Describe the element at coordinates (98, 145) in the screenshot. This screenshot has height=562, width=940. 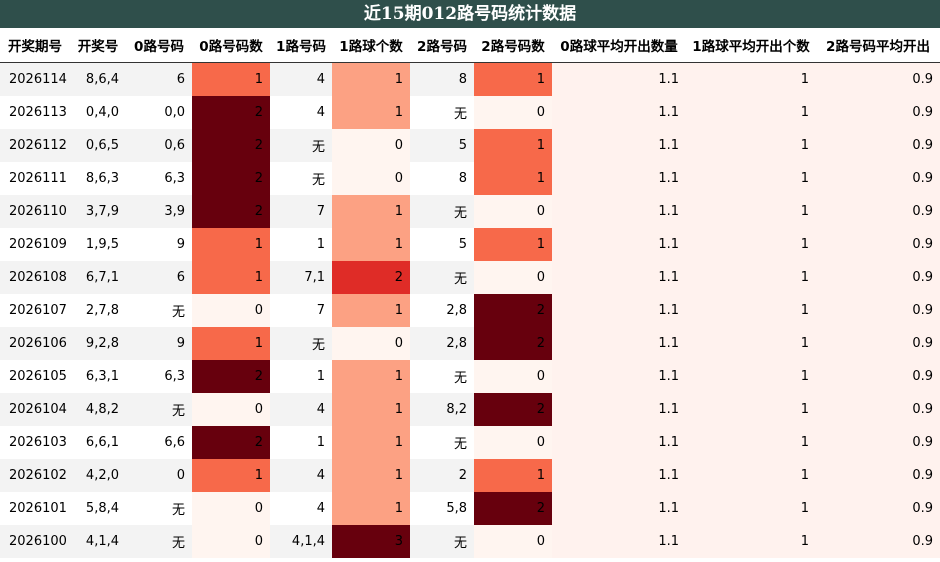
I see `cell-draw: 0,6,5` at that location.